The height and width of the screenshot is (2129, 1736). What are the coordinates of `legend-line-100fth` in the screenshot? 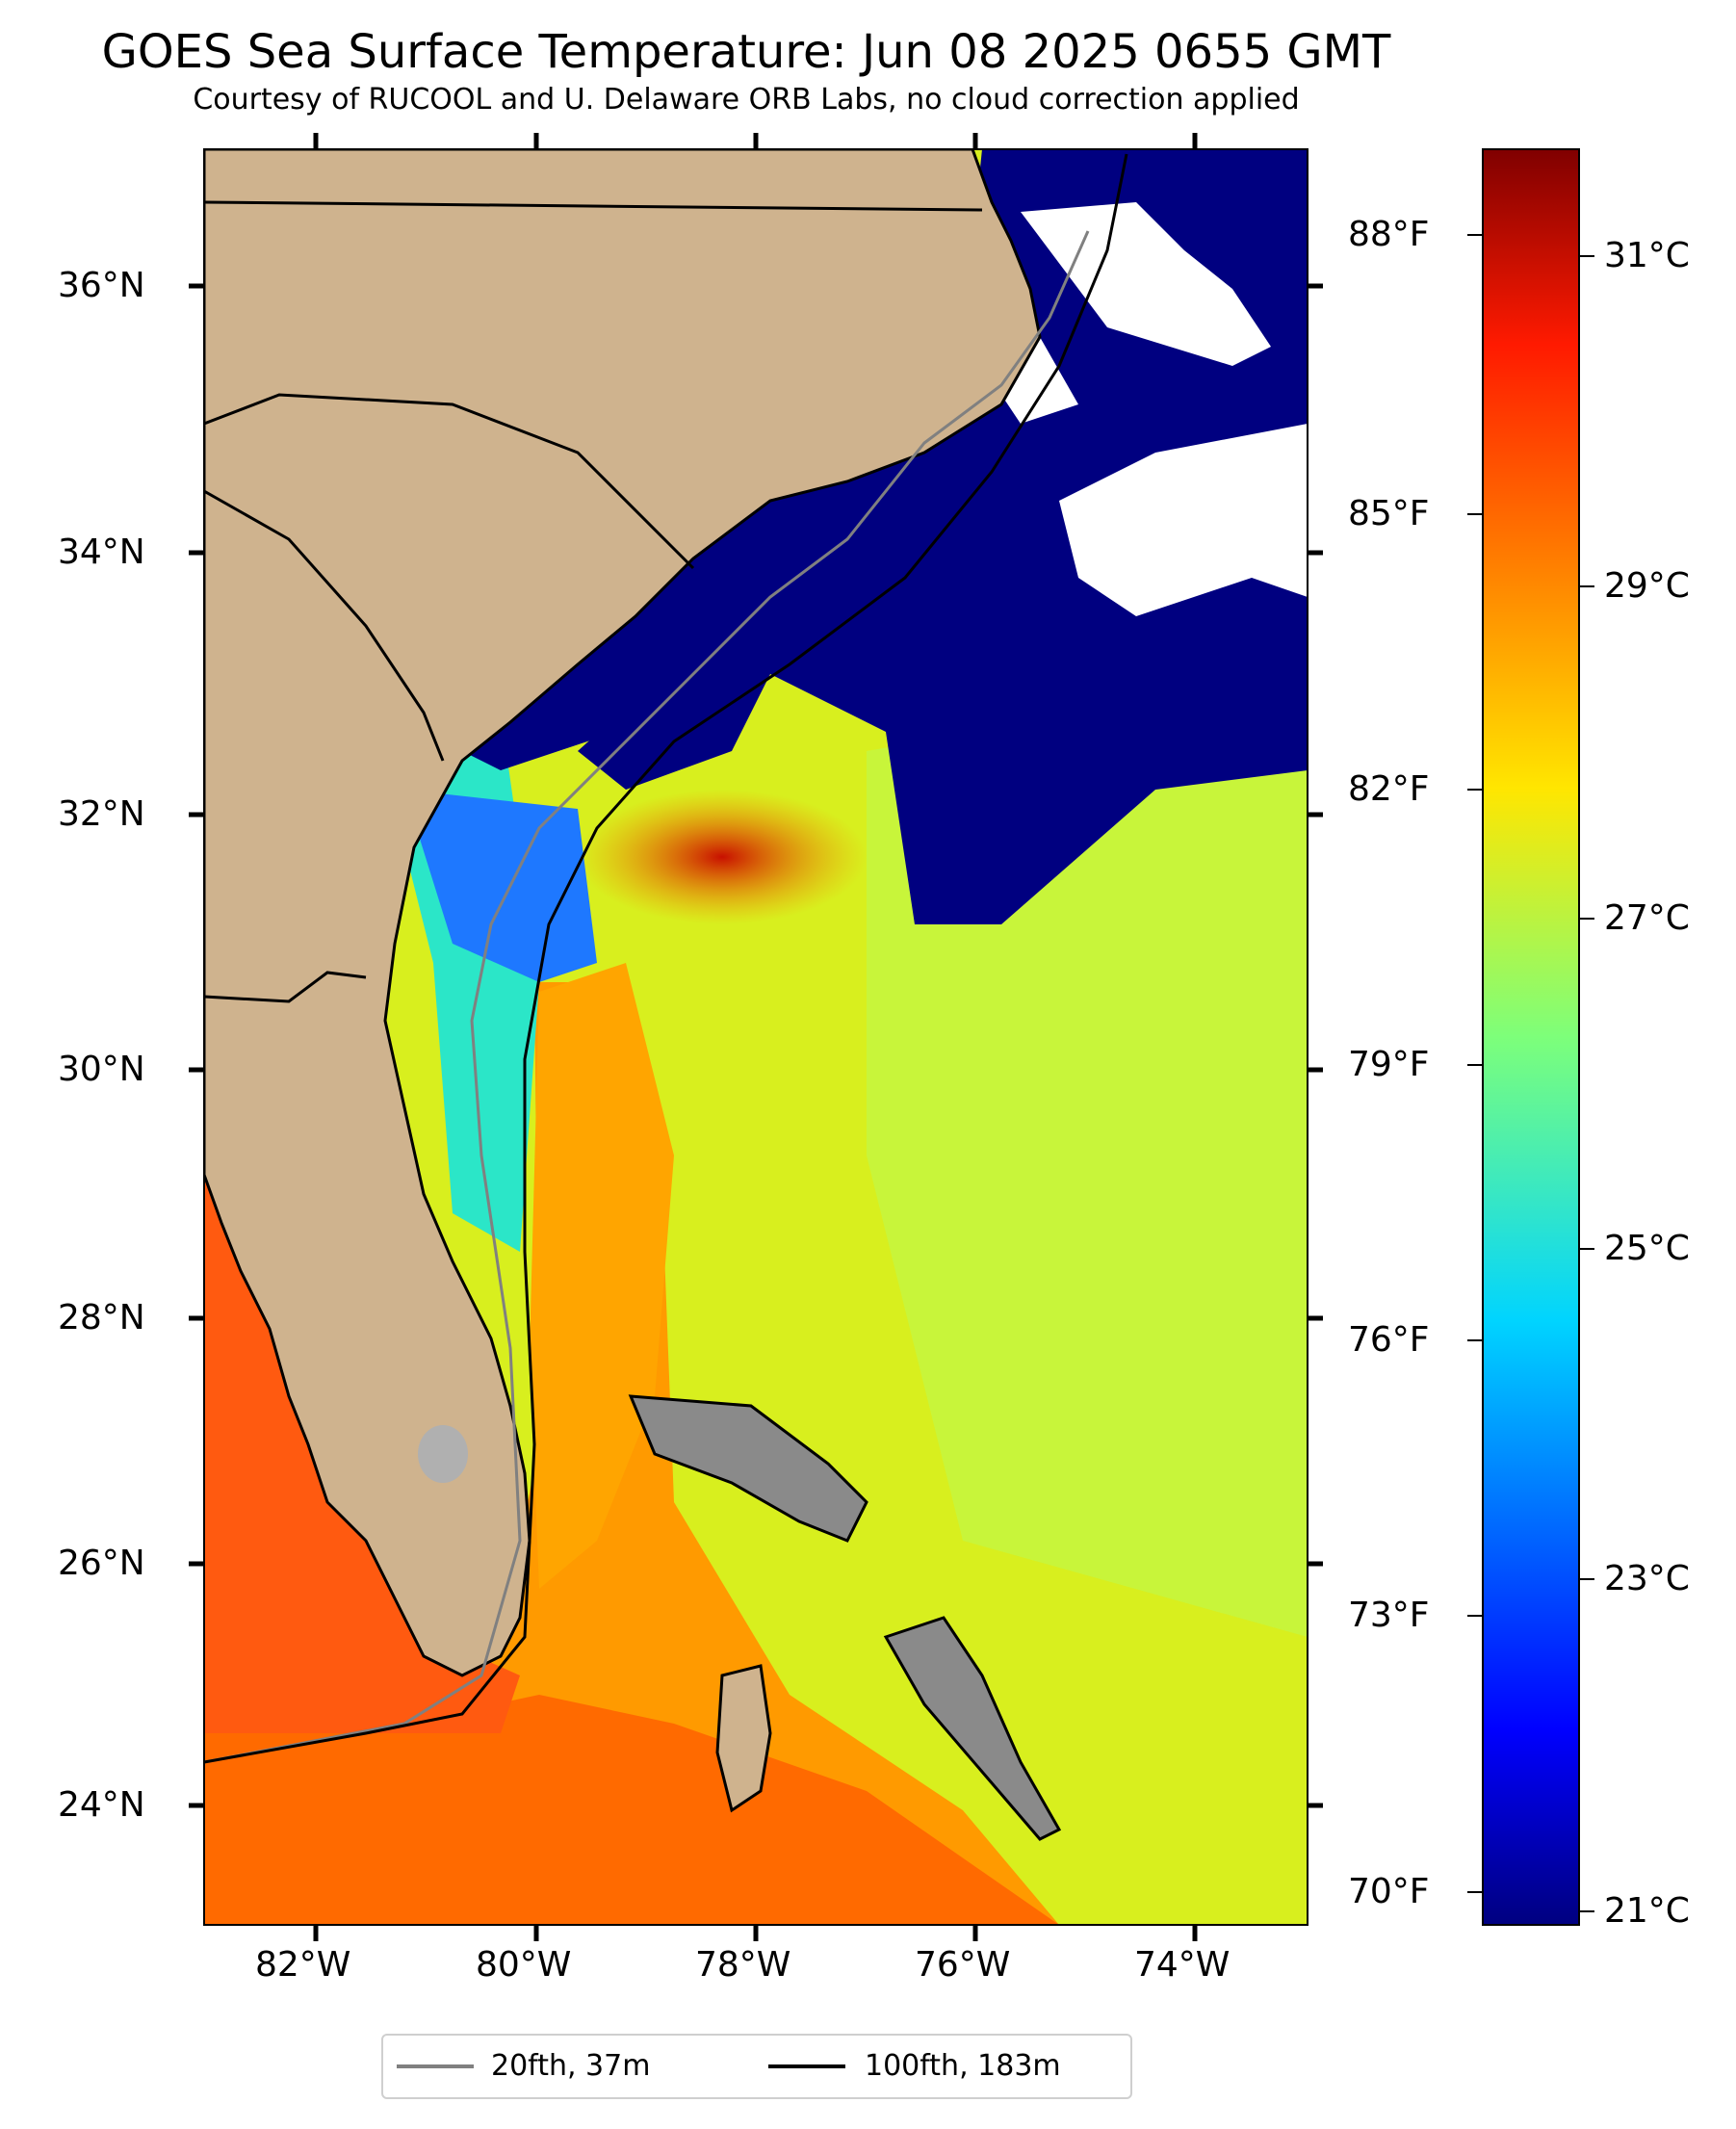 It's located at (806, 2066).